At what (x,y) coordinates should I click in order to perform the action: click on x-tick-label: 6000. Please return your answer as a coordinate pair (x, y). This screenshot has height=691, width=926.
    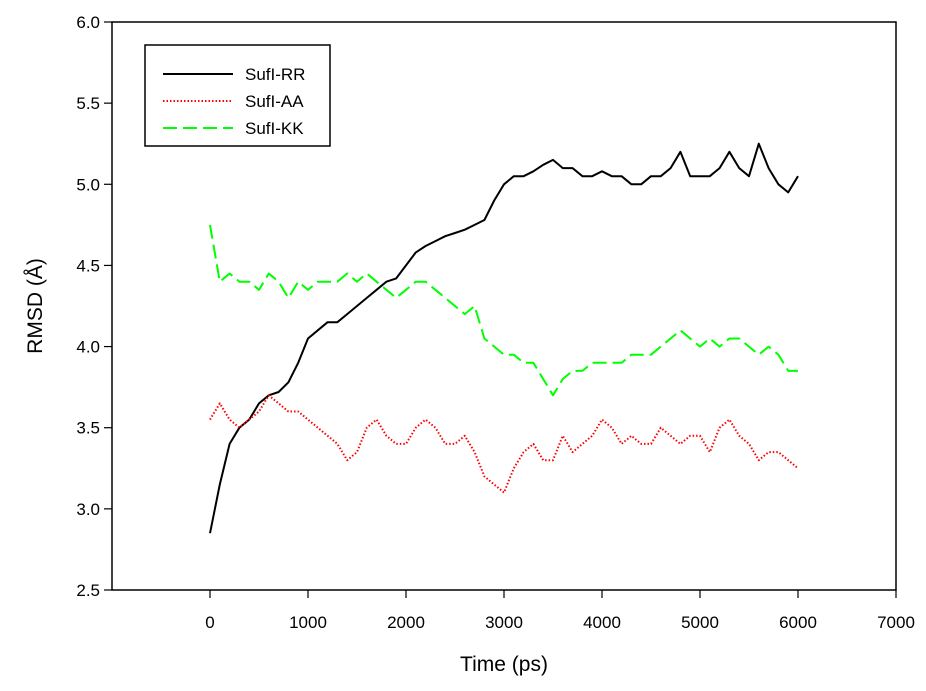
    Looking at the image, I should click on (798, 622).